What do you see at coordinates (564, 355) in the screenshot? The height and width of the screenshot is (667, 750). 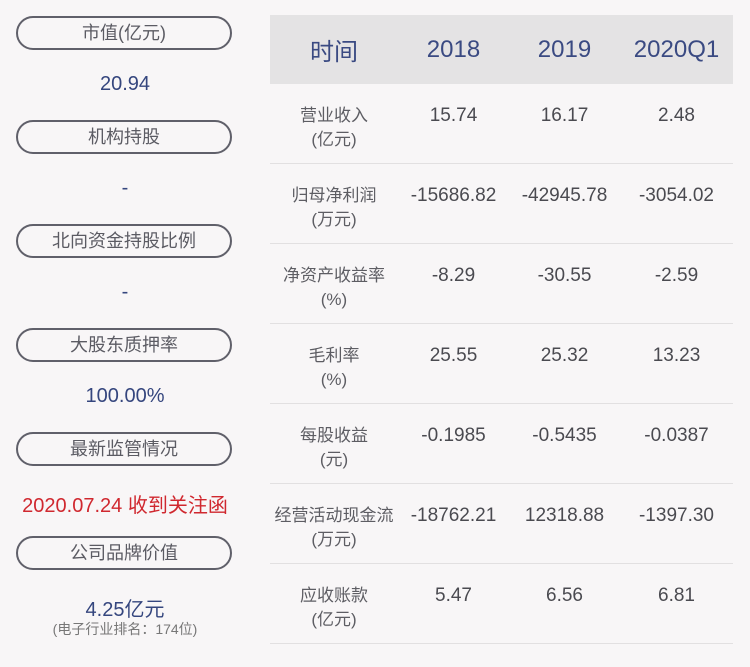 I see `cell-value: 25.32` at bounding box center [564, 355].